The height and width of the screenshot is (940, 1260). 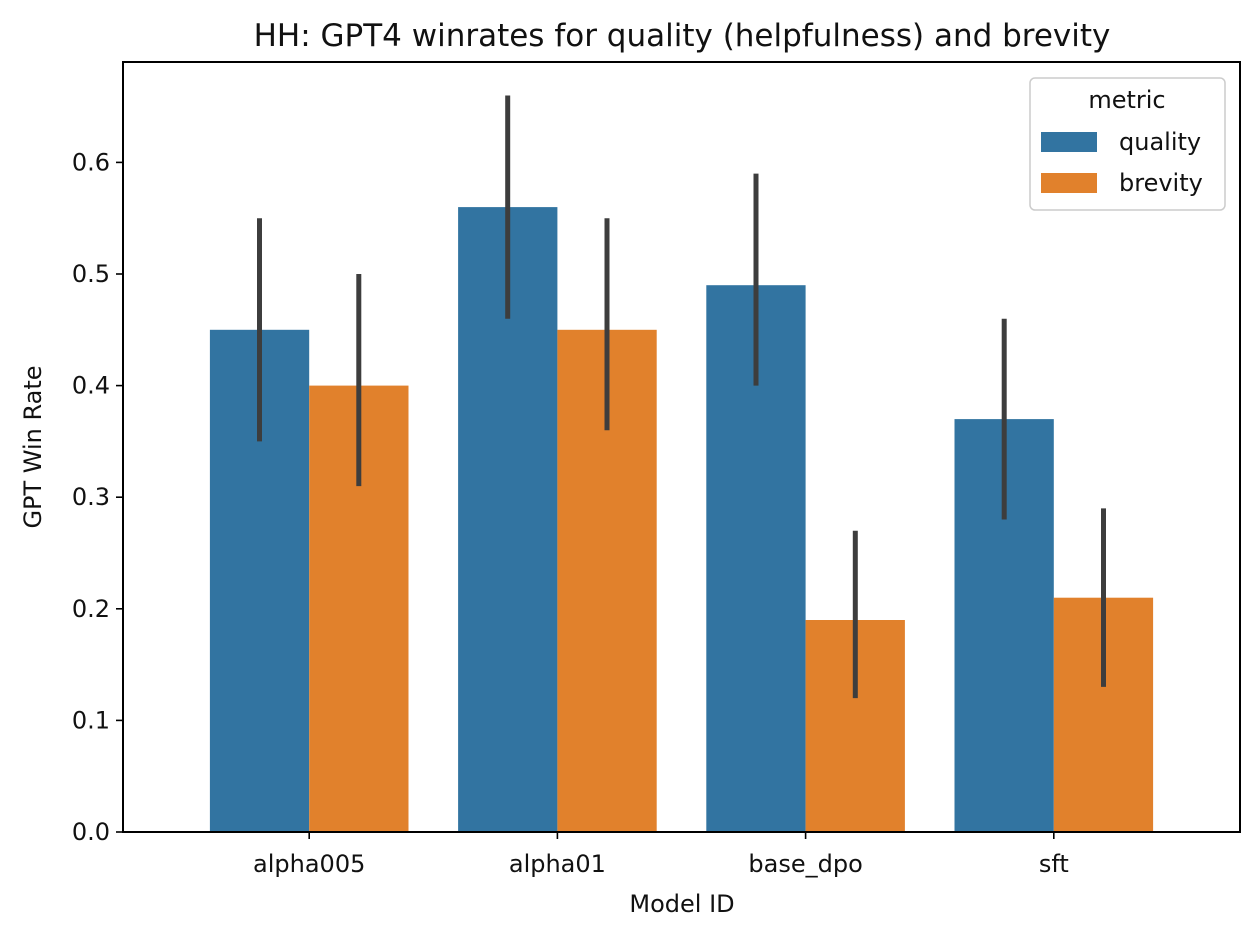 I want to click on y-tick-label: 0.1, so click(x=91, y=720).